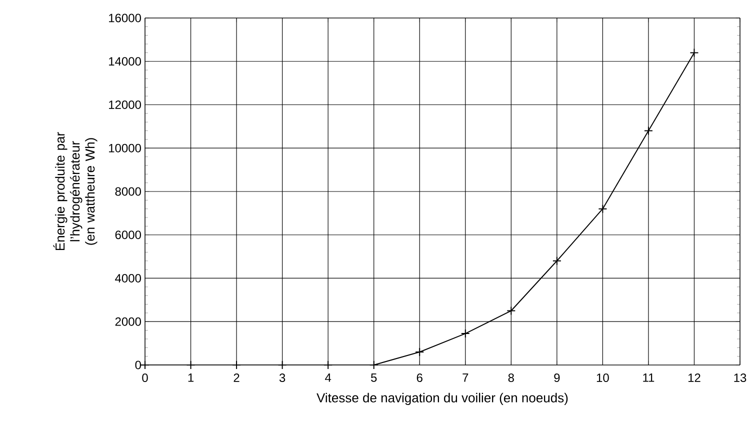 This screenshot has height=443, width=750. Describe the element at coordinates (75, 191) in the screenshot. I see `y-axis-title: Énergie produite par l’hydrogénérateur (en wattheure Wh)` at that location.